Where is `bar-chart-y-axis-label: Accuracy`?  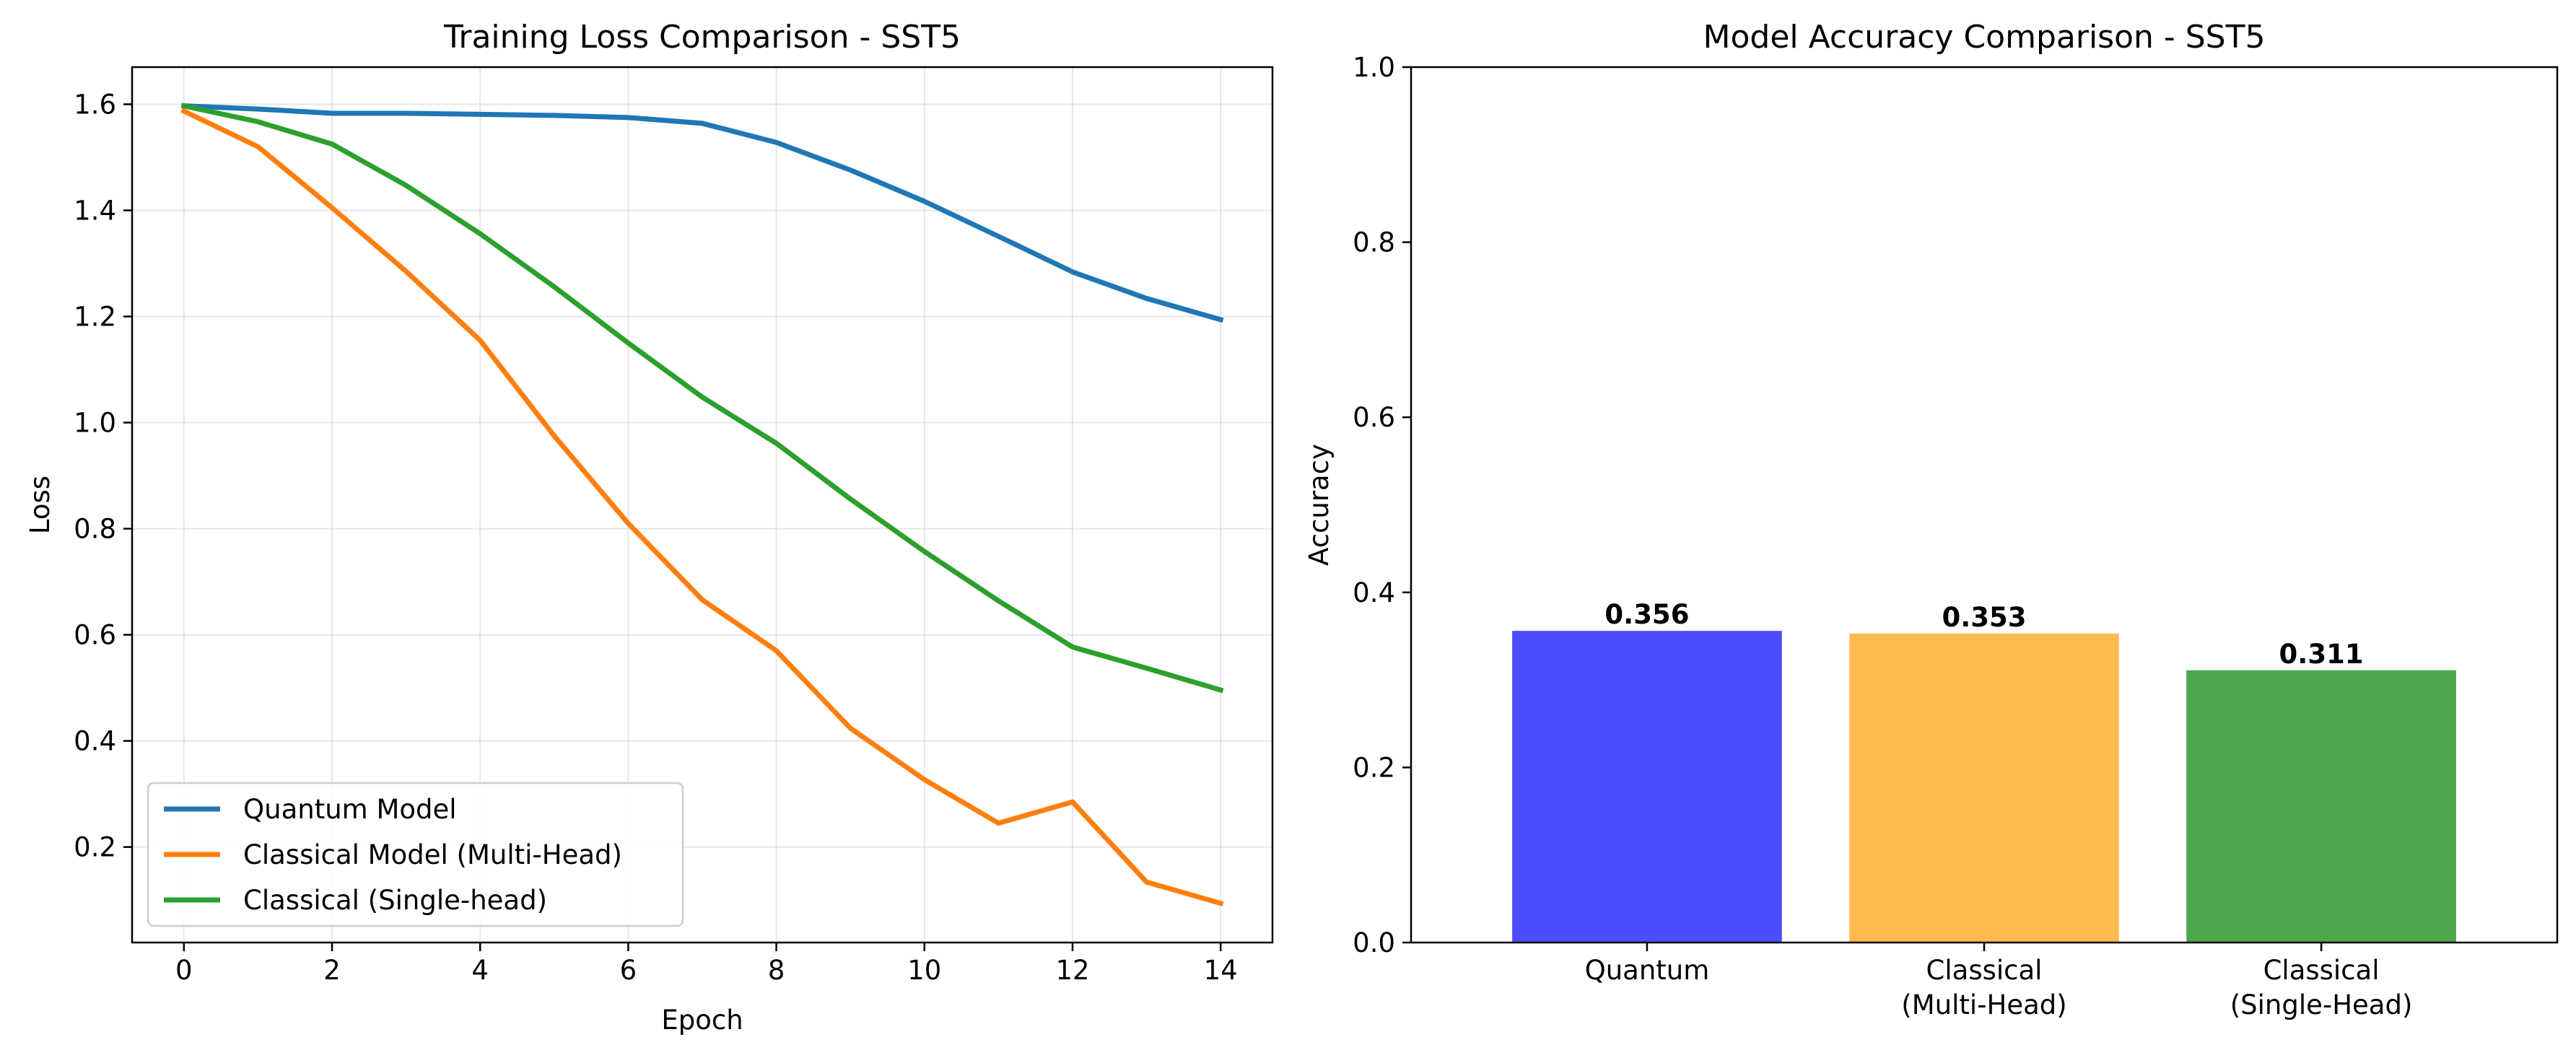 bar-chart-y-axis-label: Accuracy is located at coordinates (1319, 505).